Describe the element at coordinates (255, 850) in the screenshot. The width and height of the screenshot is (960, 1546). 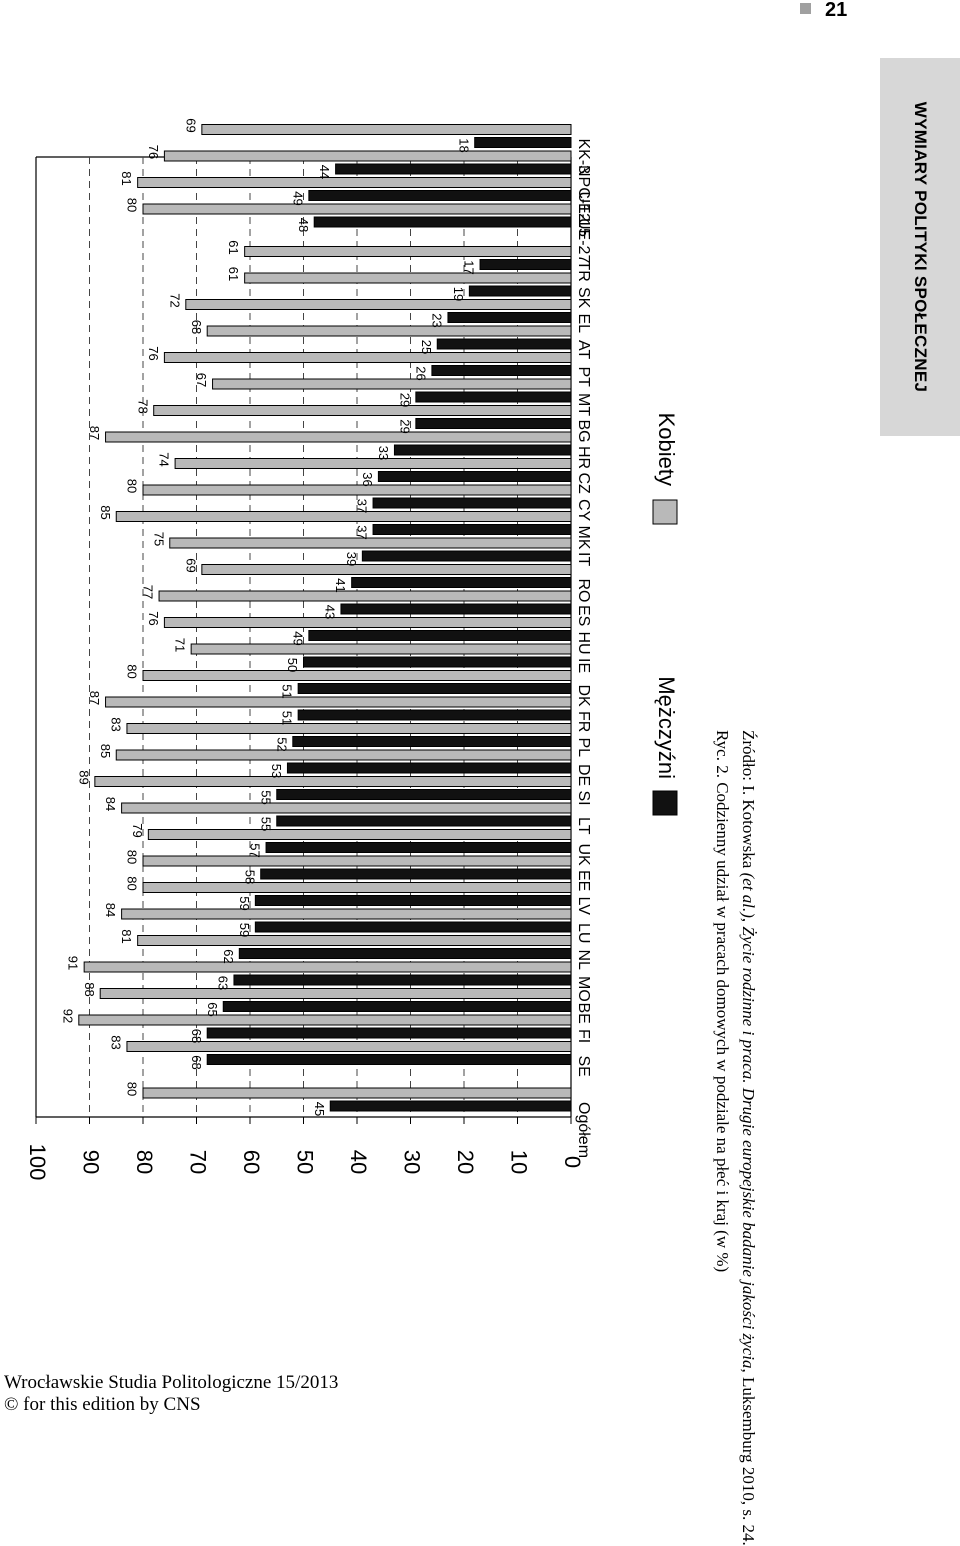
I see `data-label-men: 57` at that location.